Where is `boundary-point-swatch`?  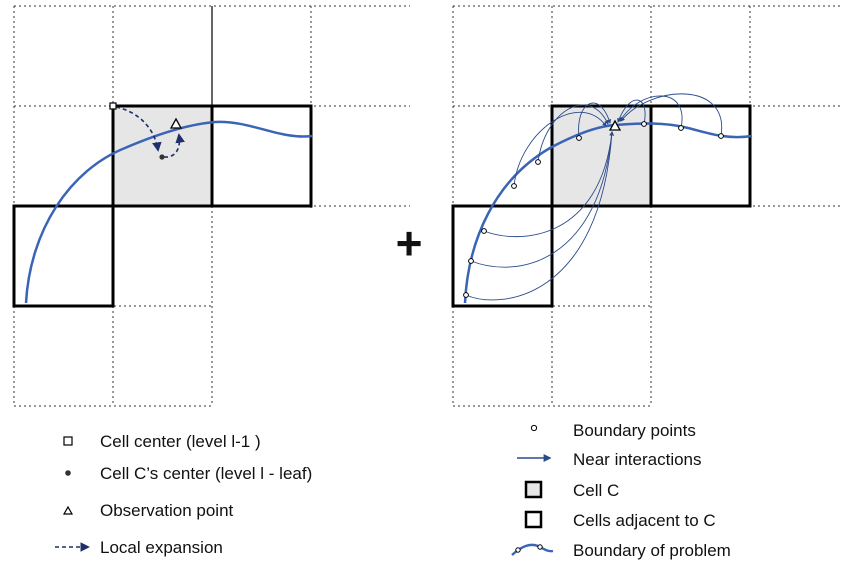
boundary-point-swatch is located at coordinates (534, 428).